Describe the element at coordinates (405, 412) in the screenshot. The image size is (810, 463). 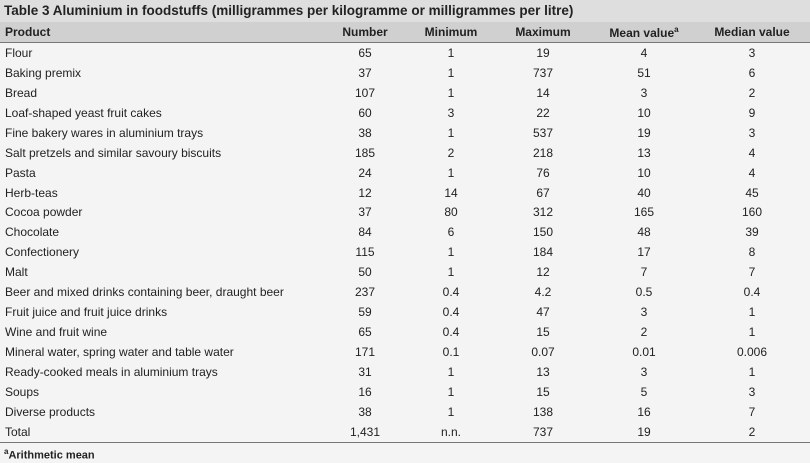
I see `table-row: Diverse products 38 1 138 16 7` at that location.